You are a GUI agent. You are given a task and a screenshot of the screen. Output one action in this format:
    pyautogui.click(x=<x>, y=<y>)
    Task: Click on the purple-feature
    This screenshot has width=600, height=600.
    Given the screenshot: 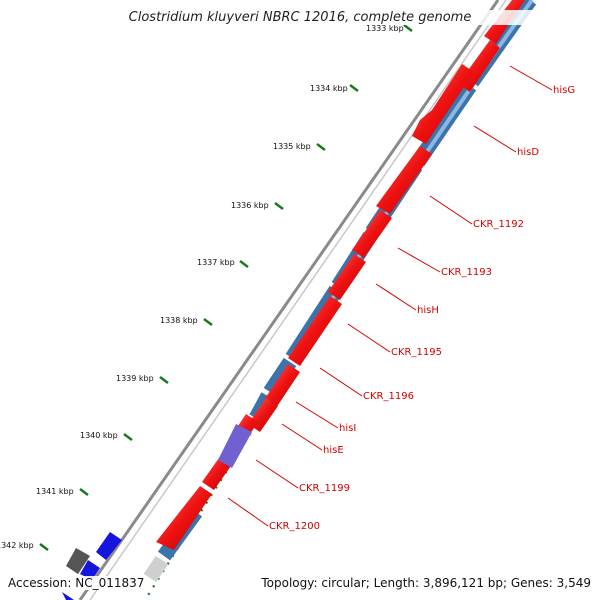 What is the action you would take?
    pyautogui.click(x=235, y=446)
    